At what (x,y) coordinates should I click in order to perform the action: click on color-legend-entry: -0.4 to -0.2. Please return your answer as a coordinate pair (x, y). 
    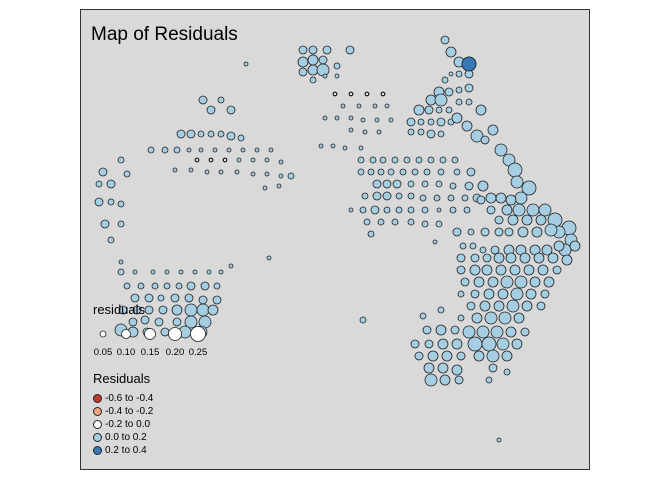
    Looking at the image, I should click on (123, 411).